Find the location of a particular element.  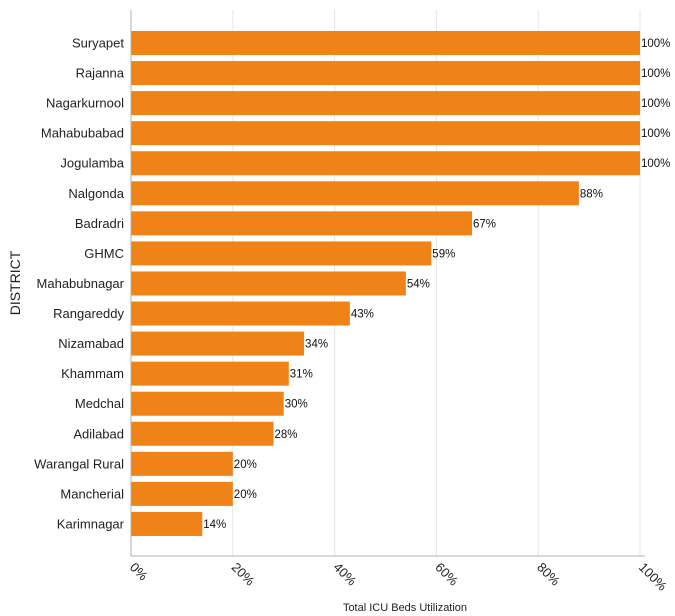

category-label: Mancherial is located at coordinates (92, 493).